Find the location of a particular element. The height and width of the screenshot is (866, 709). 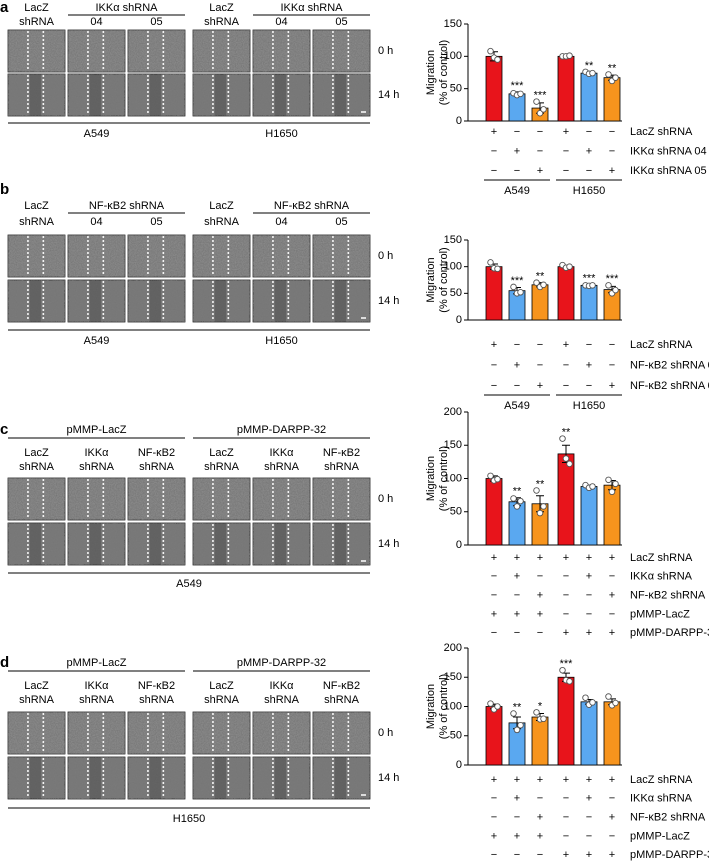

y-tick-label: 200 is located at coordinates (453, 412).